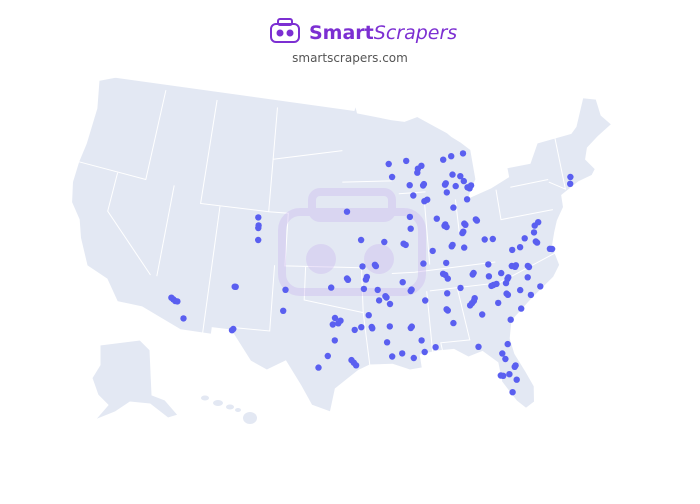 Image resolution: width=700 pixels, height=504 pixels. What do you see at coordinates (416, 33) in the screenshot?
I see `brand-italic: Scrapers` at bounding box center [416, 33].